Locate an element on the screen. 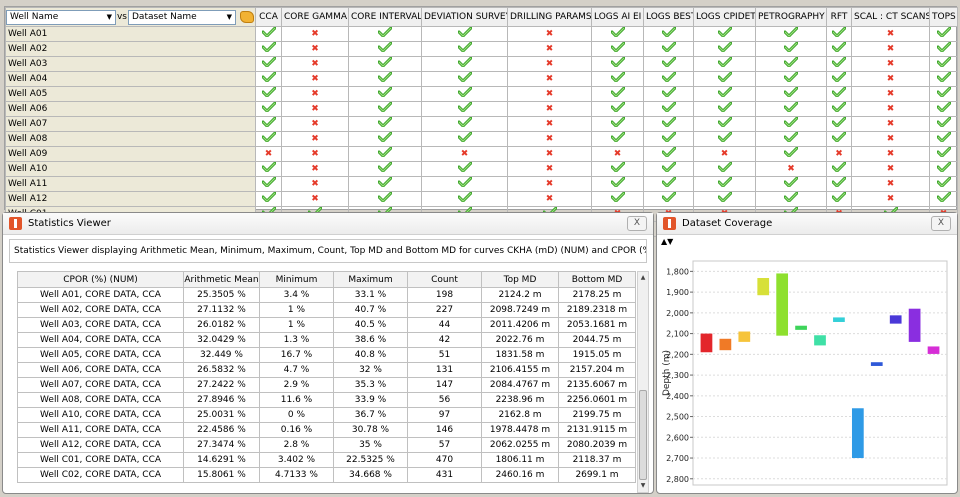 The height and width of the screenshot is (497, 960). hand-pointer-icon is located at coordinates (247, 17).